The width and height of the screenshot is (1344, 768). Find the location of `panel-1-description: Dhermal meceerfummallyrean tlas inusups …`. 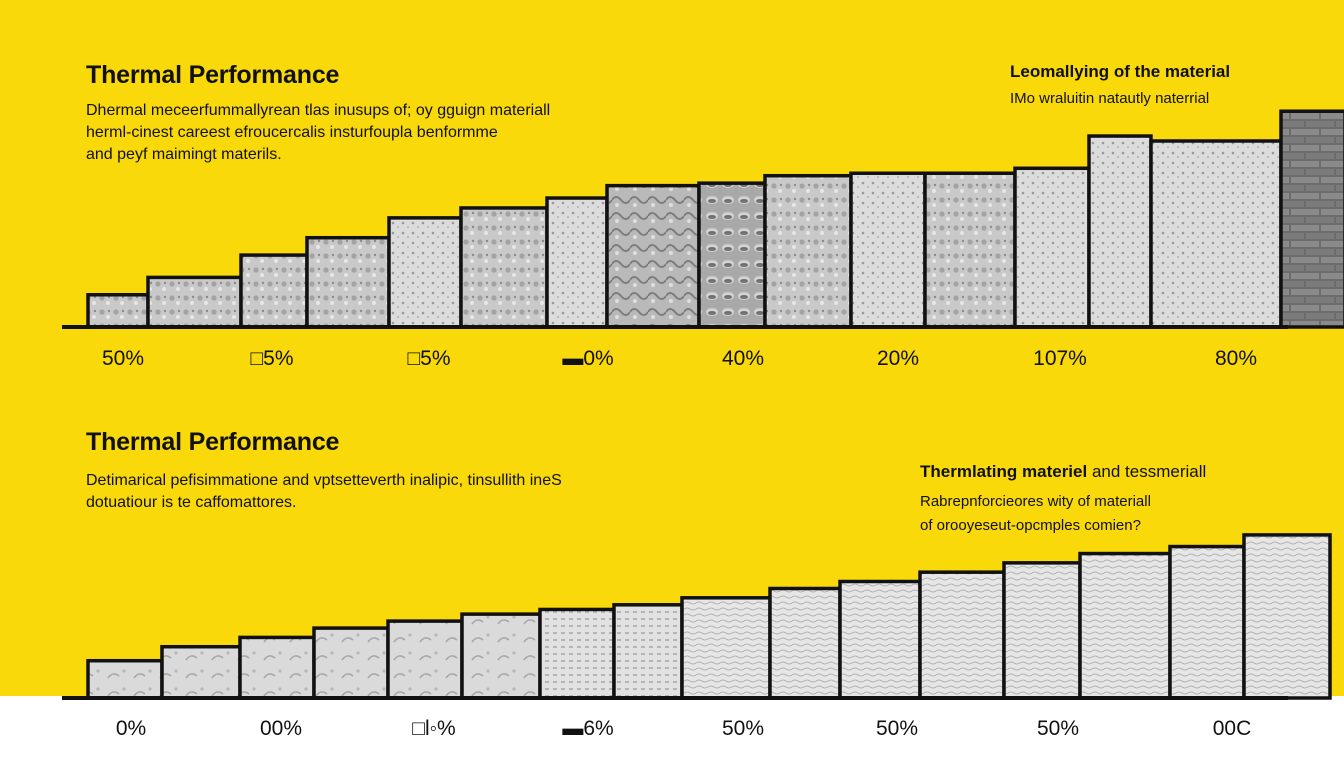

panel-1-description: Dhermal meceerfummallyrean tlas inusups … is located at coordinates (318, 133).